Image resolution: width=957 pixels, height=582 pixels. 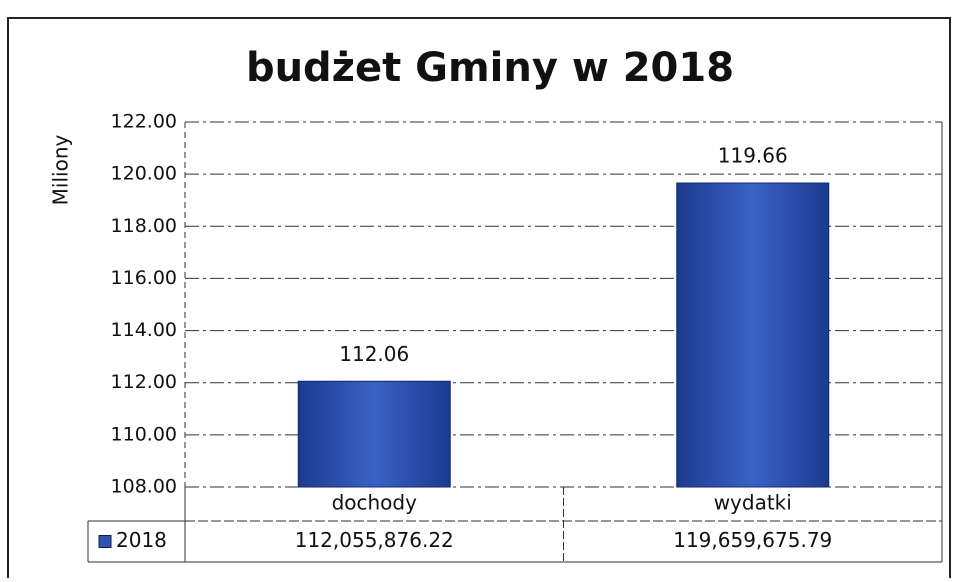 I want to click on x-tick-label: wydatki, so click(x=753, y=503).